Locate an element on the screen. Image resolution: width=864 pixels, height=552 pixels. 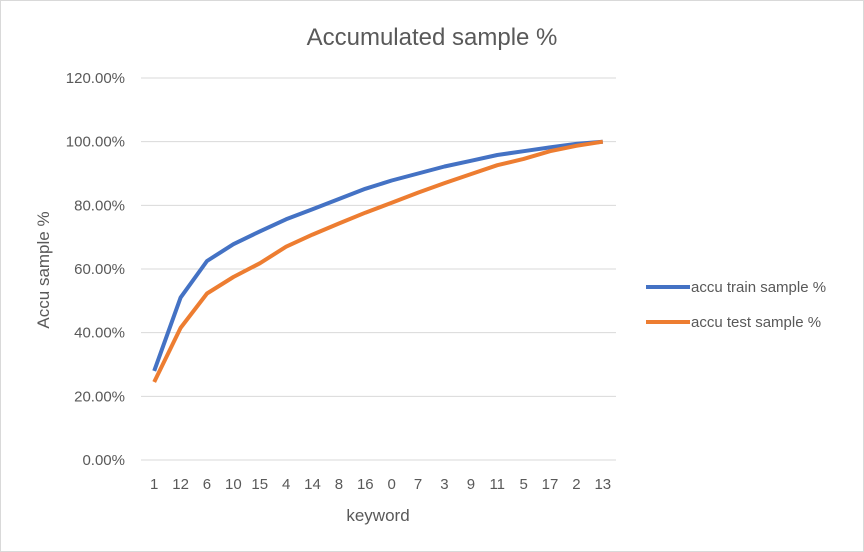
y-tick-label: 80.00% is located at coordinates (99, 205).